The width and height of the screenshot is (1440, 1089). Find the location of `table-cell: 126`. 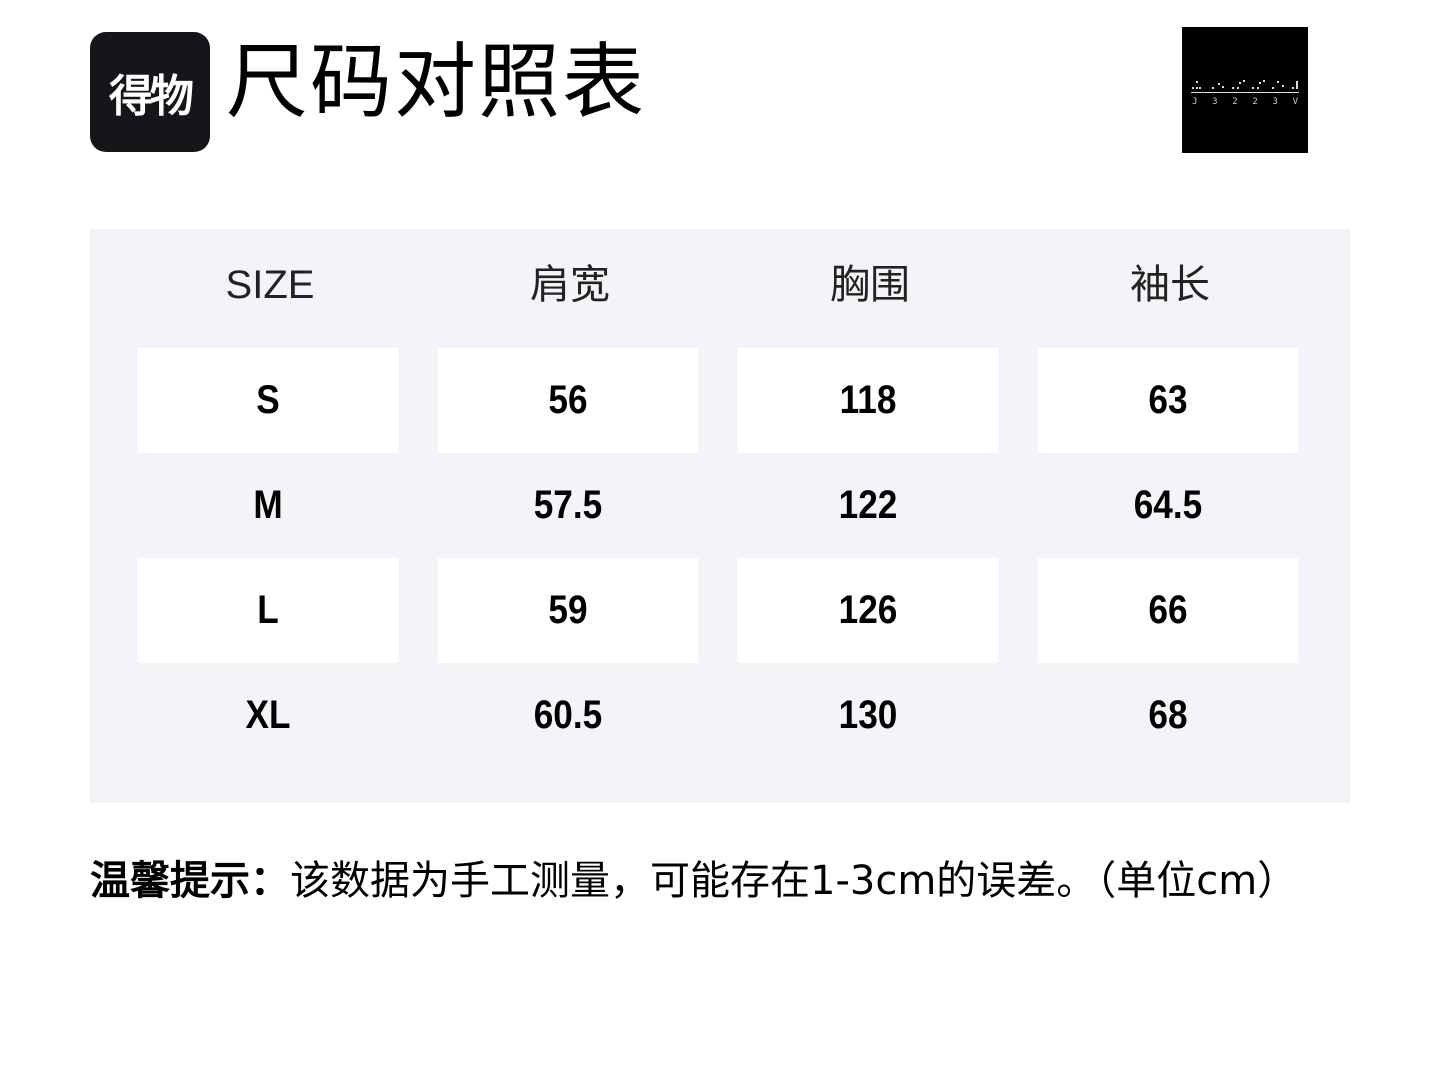

table-cell: 126 is located at coordinates (868, 610).